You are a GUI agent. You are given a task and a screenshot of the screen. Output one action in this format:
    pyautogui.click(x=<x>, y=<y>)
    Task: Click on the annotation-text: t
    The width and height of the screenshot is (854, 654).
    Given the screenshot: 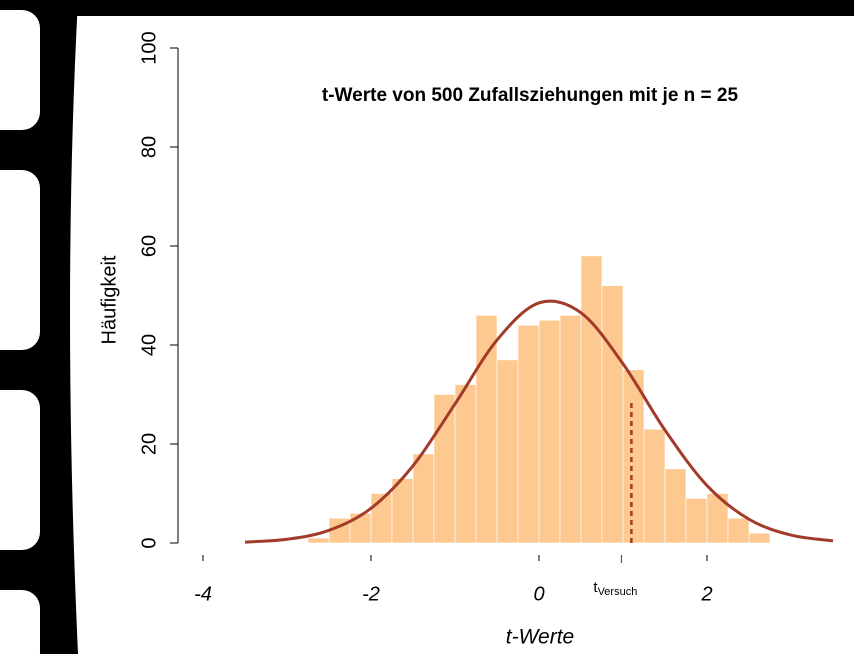 What is the action you would take?
    pyautogui.click(x=595, y=587)
    